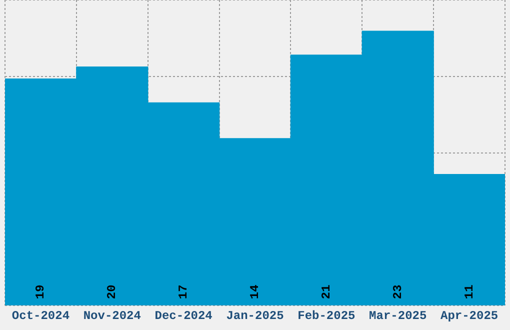  I want to click on data-label: 11, so click(469, 292).